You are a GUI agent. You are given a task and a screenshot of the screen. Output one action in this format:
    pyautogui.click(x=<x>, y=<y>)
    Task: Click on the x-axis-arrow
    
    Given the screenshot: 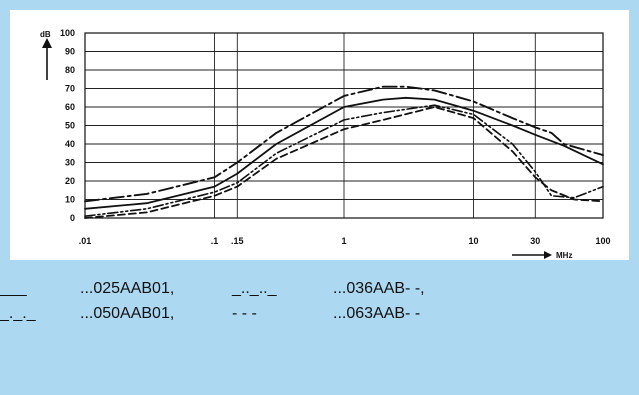 What is the action you would take?
    pyautogui.click(x=532, y=255)
    